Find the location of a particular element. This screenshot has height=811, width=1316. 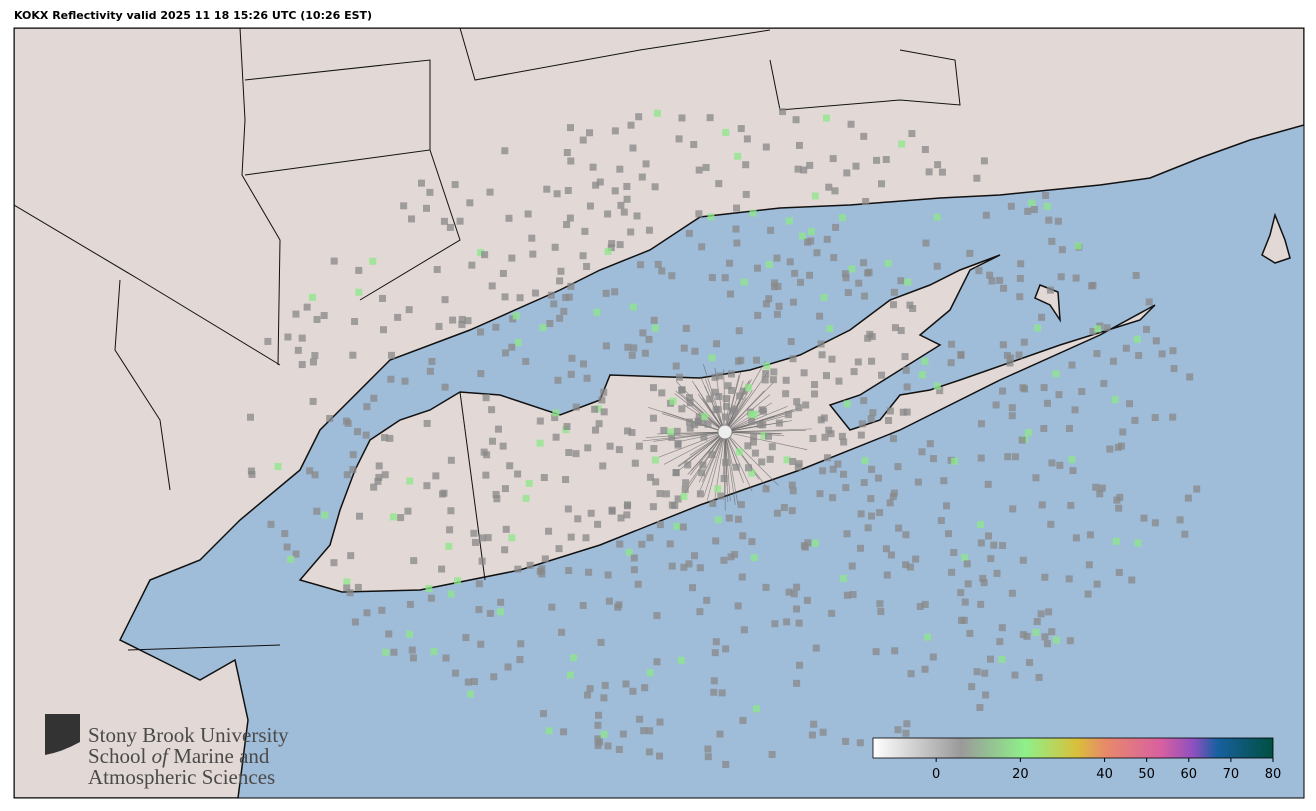

colorbar-tick-label: 60 is located at coordinates (1189, 774).